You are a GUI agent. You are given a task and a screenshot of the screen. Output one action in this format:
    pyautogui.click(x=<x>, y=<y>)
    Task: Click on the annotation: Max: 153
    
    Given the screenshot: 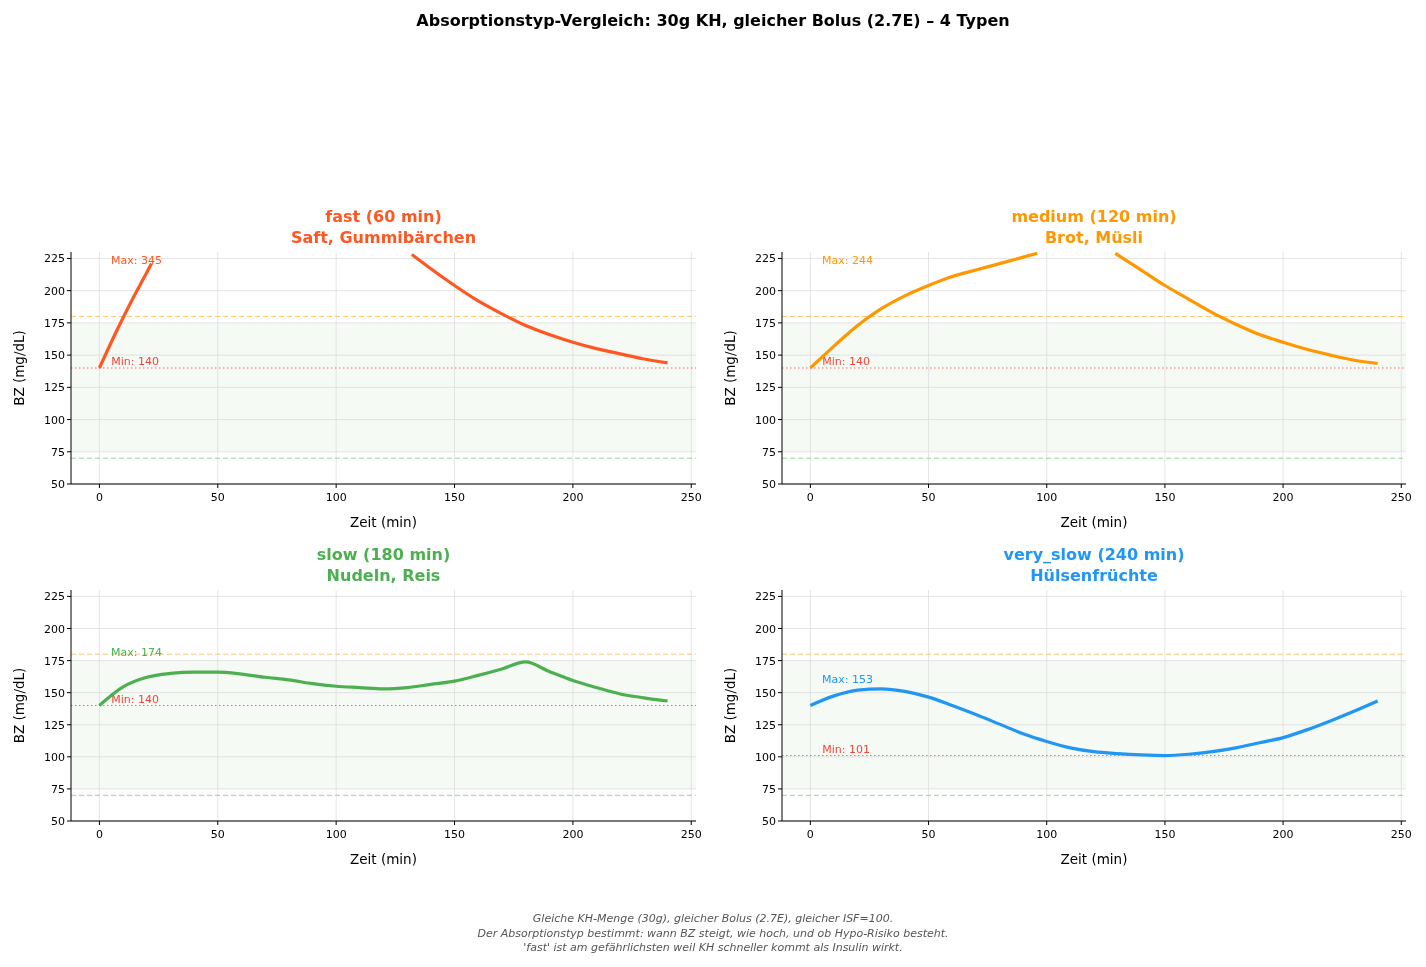 What is the action you would take?
    pyautogui.click(x=847, y=679)
    